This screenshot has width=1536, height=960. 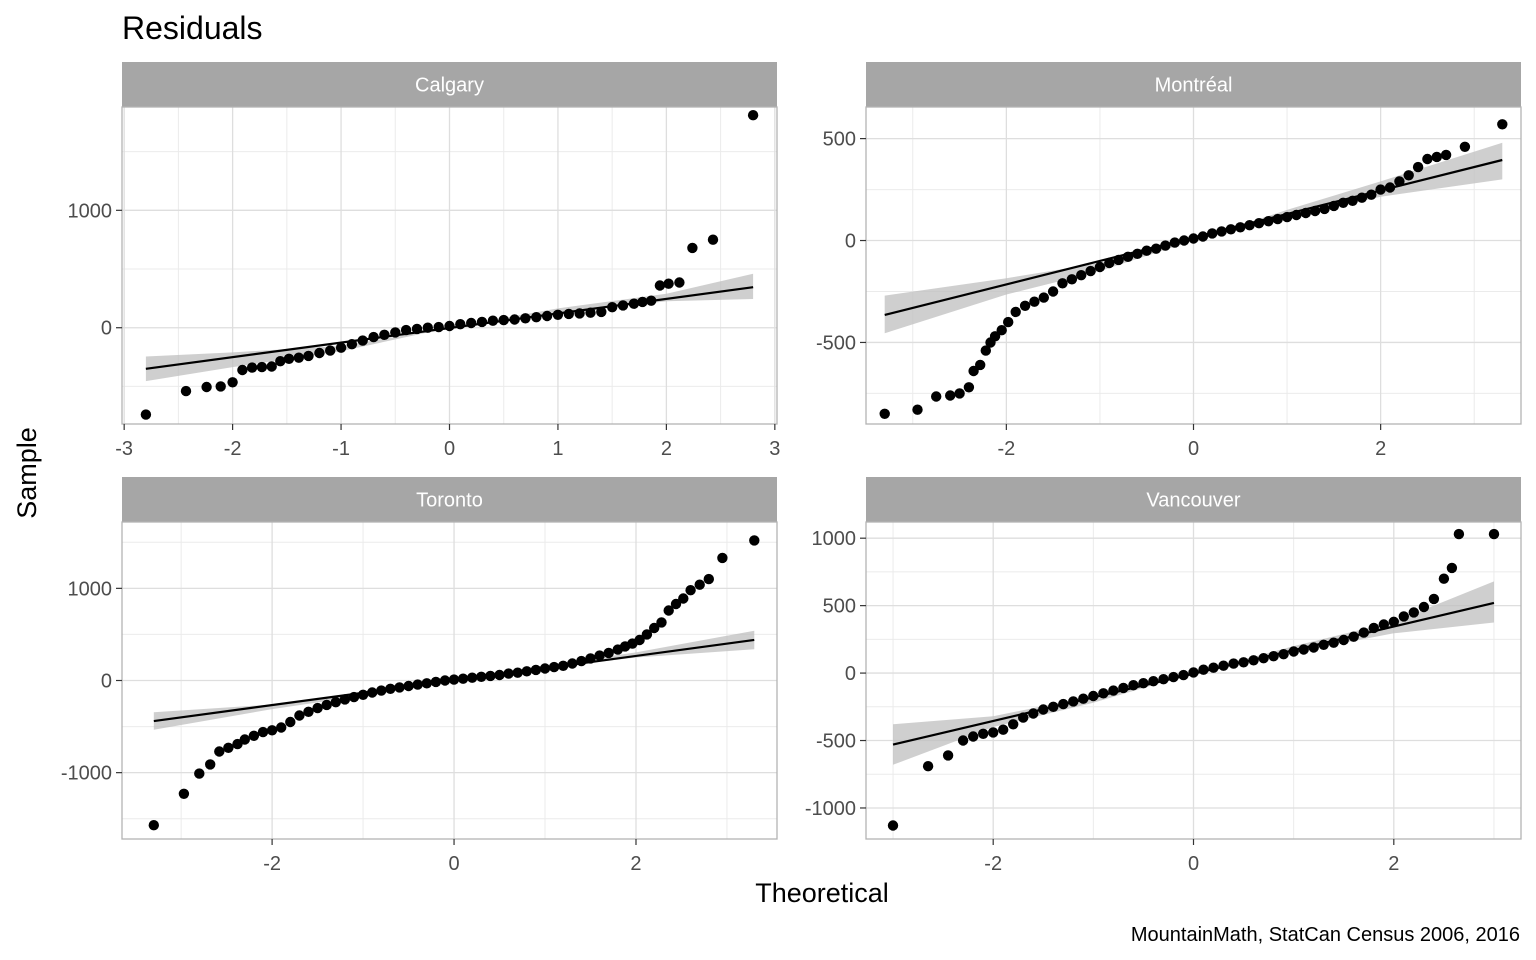 I want to click on x-tick-label: 1, so click(x=557, y=449).